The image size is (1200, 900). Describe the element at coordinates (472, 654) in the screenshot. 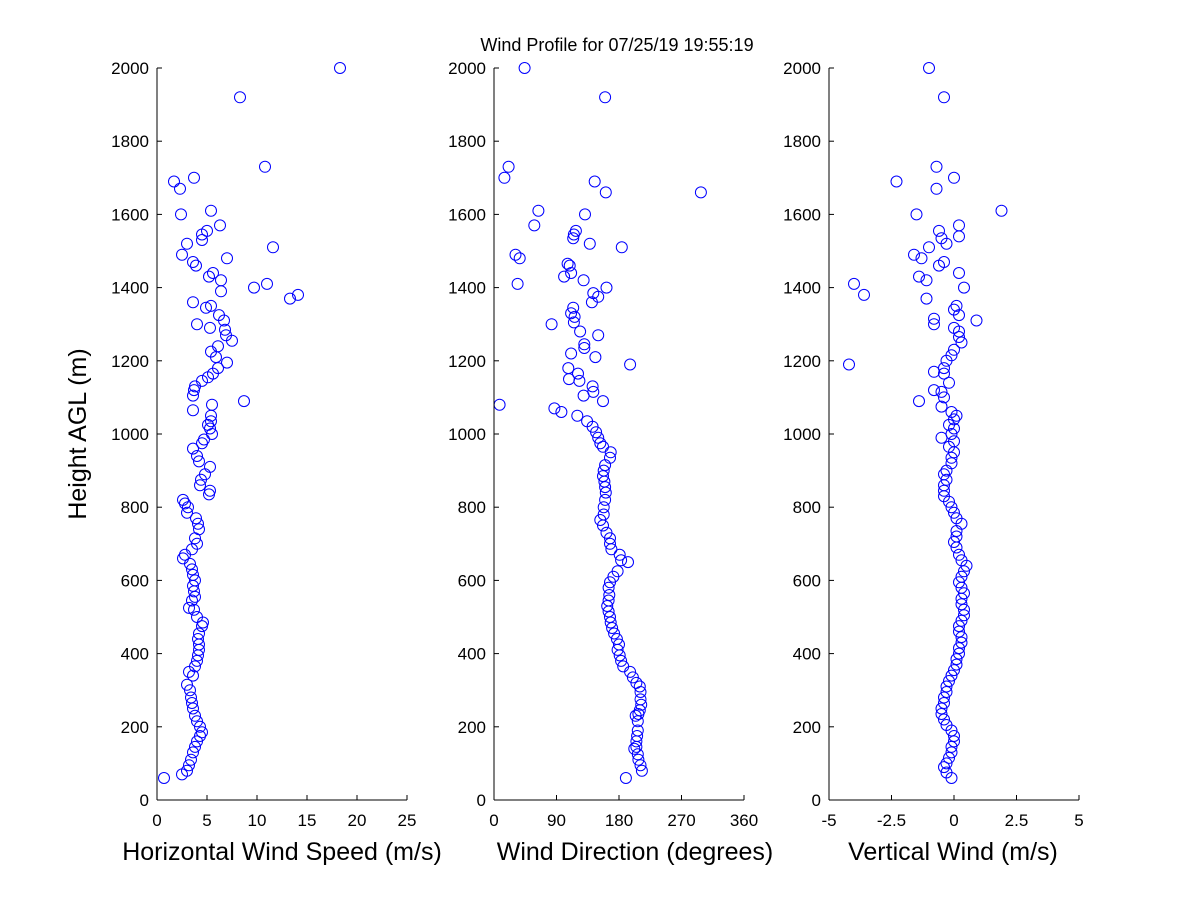

I see `wind-direction-y-tick-label: 400` at that location.